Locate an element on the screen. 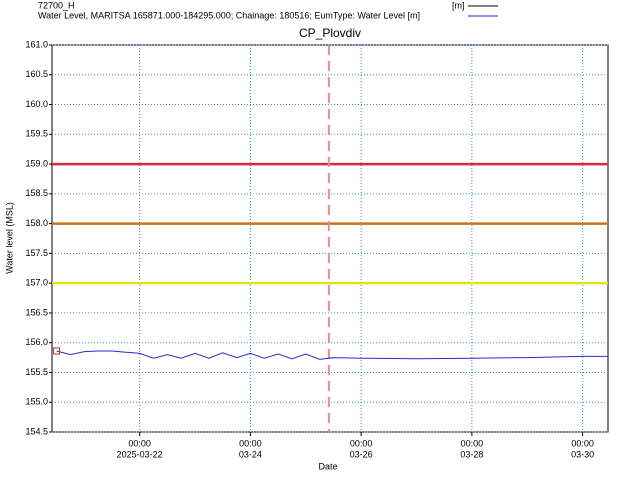 This screenshot has width=640, height=485. y-tick-label: 158.0 is located at coordinates (36, 223).